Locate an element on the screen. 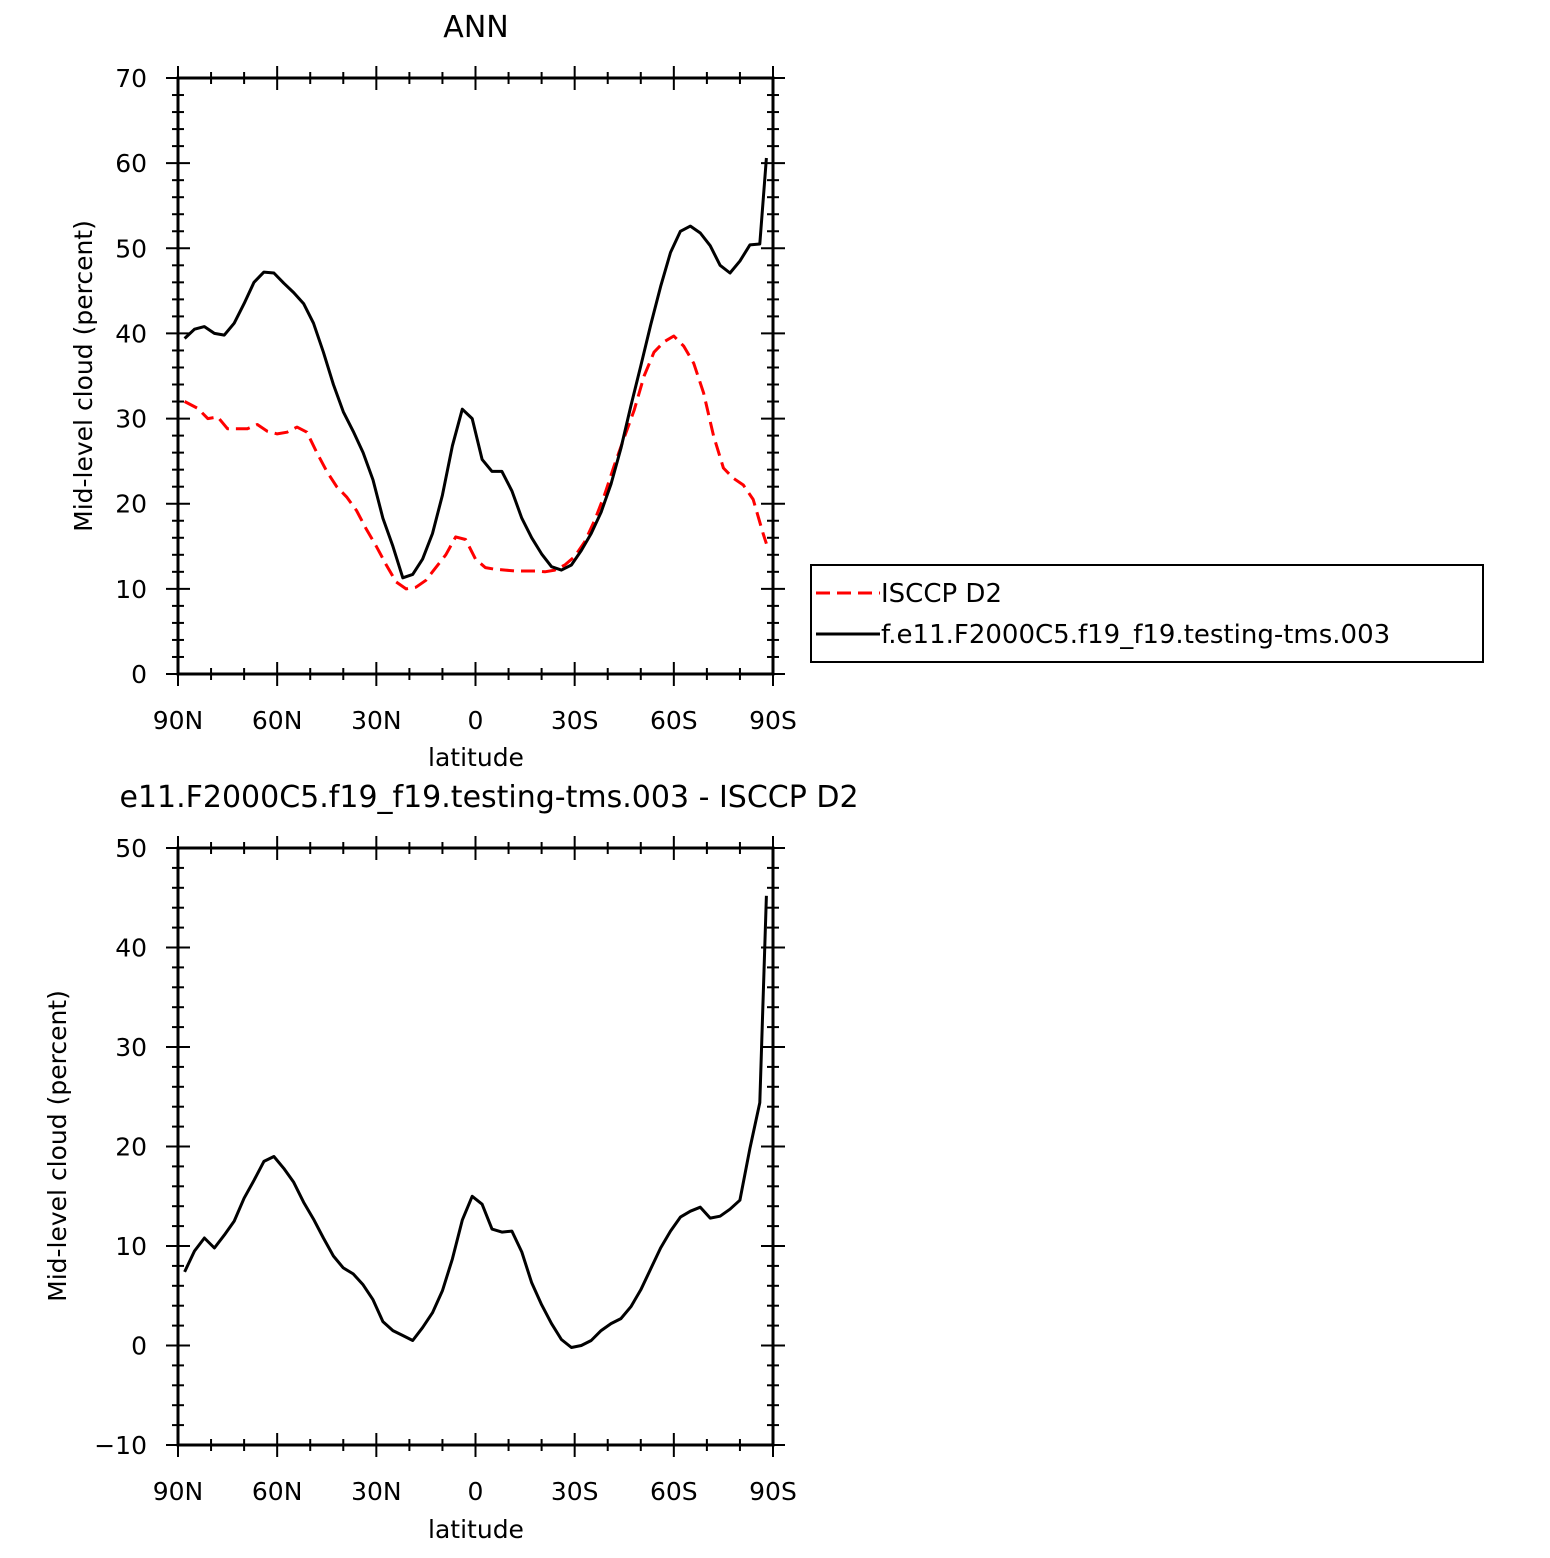 This screenshot has width=1550, height=1558. legend-label-model: f.e11.F2000C5.f19_f19.testing-tms.003 is located at coordinates (1135, 635).